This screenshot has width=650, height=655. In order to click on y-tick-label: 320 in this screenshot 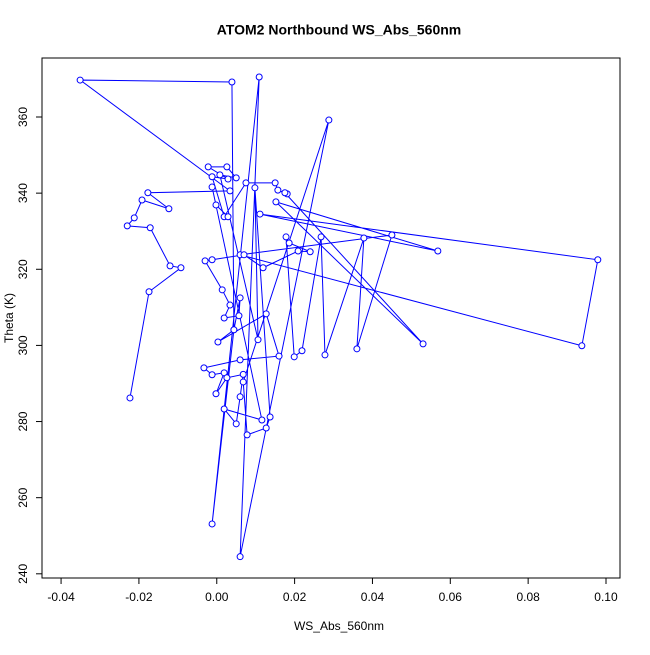, I will do `click(23, 269)`.